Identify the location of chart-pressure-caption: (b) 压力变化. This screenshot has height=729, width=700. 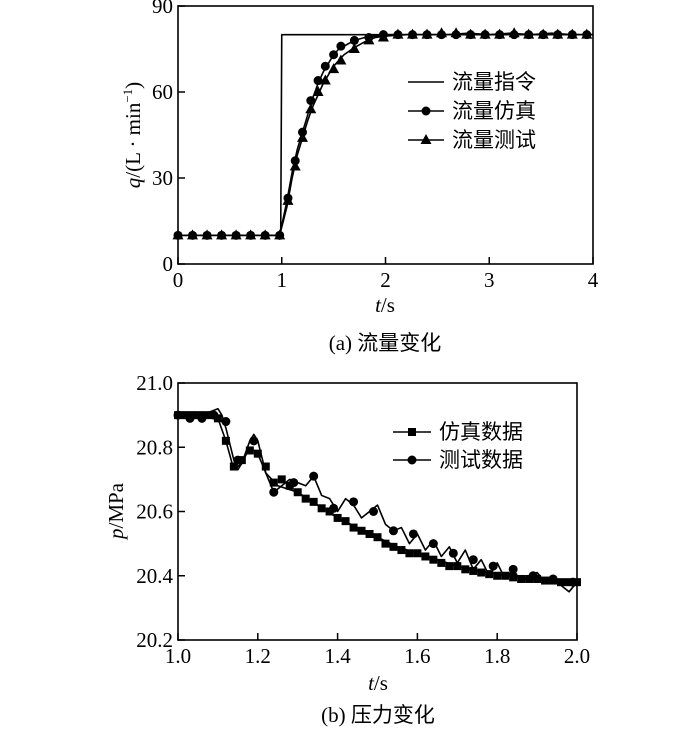
(378, 715).